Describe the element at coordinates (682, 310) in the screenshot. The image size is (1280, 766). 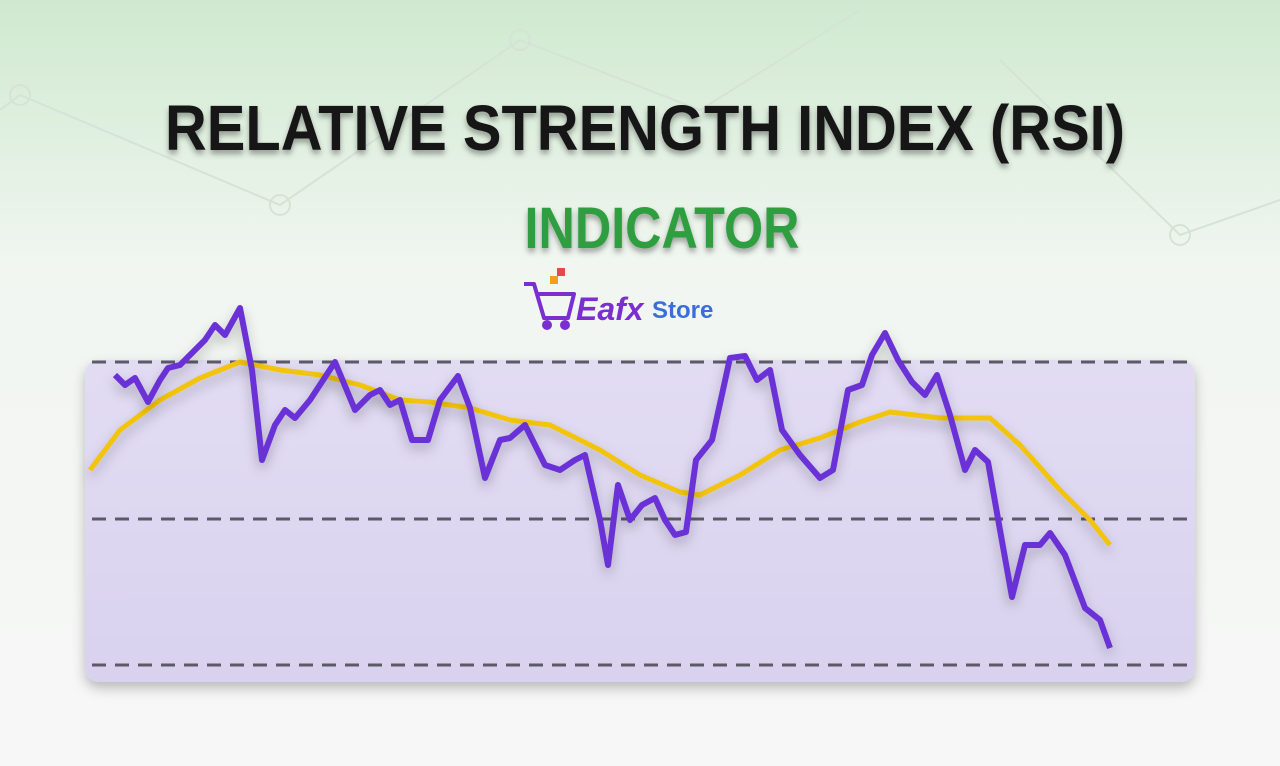
I see `logo-suffix: Store` at that location.